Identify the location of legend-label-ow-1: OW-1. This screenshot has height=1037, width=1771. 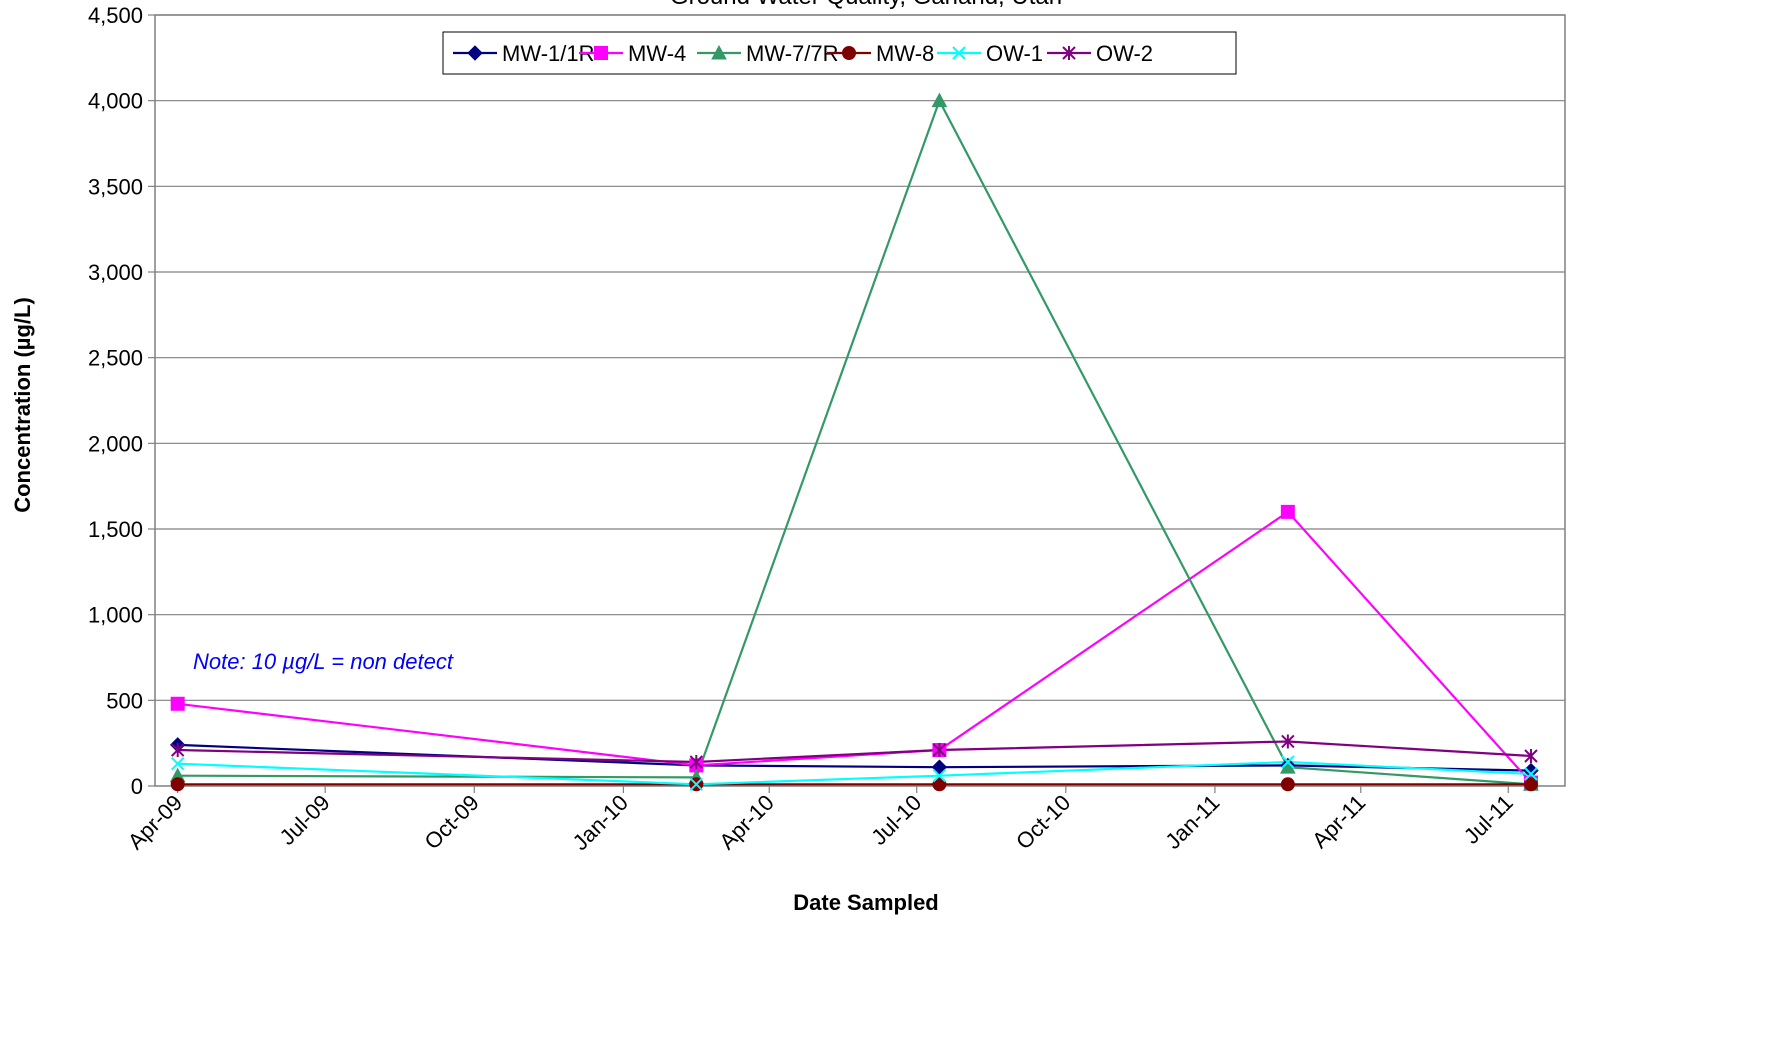
(1014, 53).